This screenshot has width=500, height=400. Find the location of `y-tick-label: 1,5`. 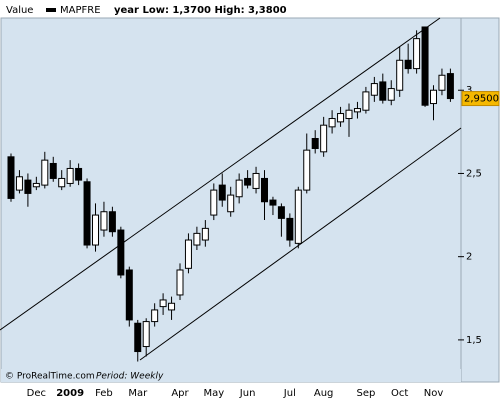

y-tick-label: 1,5 is located at coordinates (474, 340).